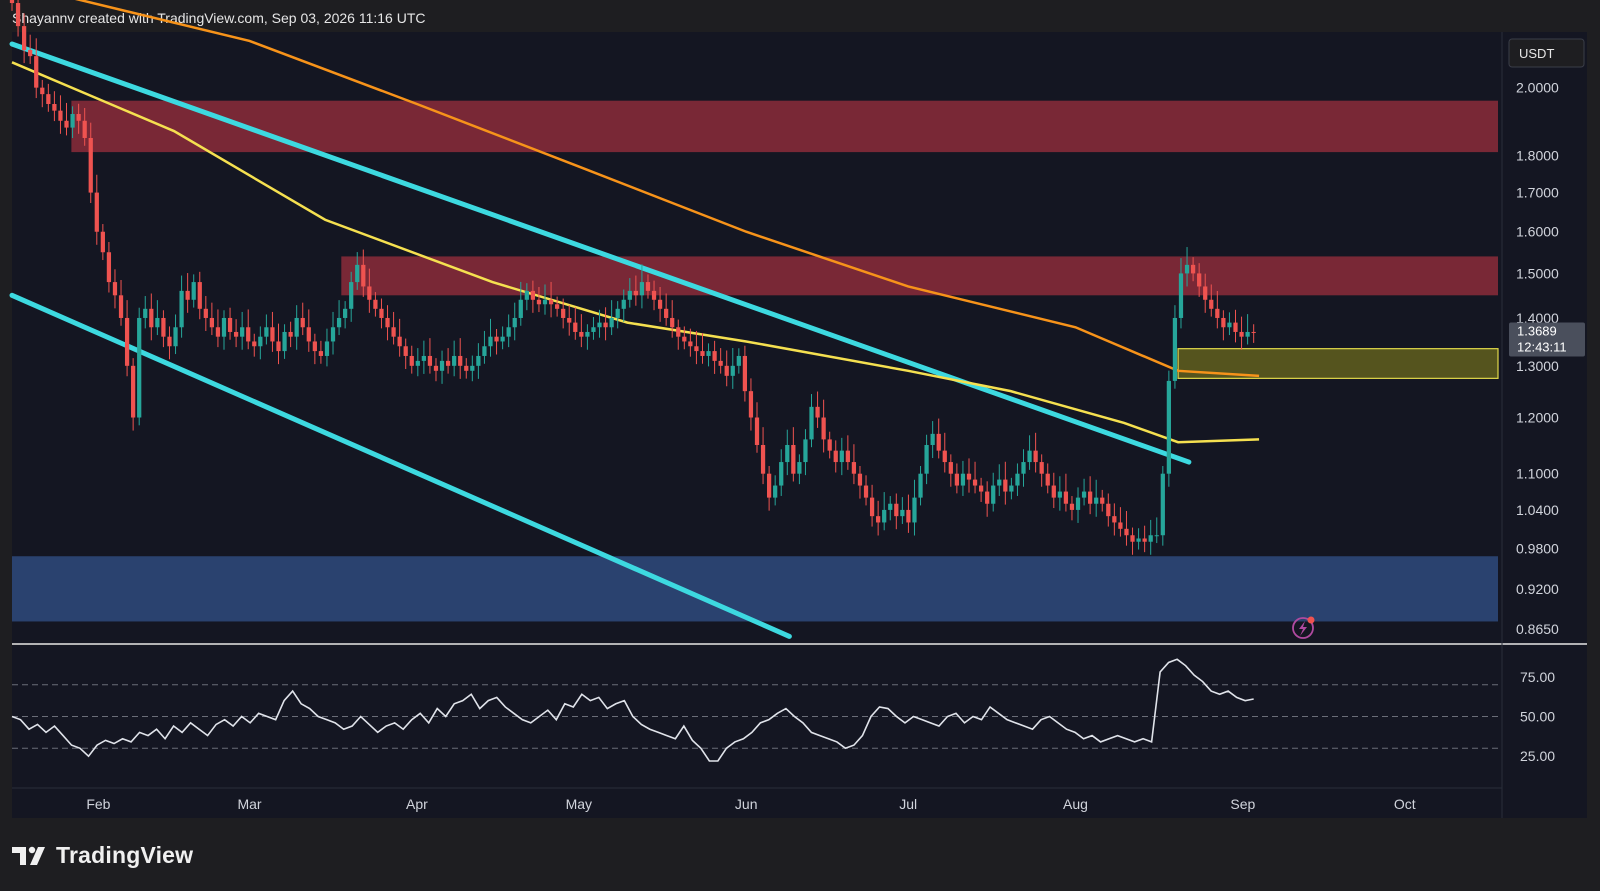  I want to click on tradingview-logo-text: TradingView, so click(125, 855).